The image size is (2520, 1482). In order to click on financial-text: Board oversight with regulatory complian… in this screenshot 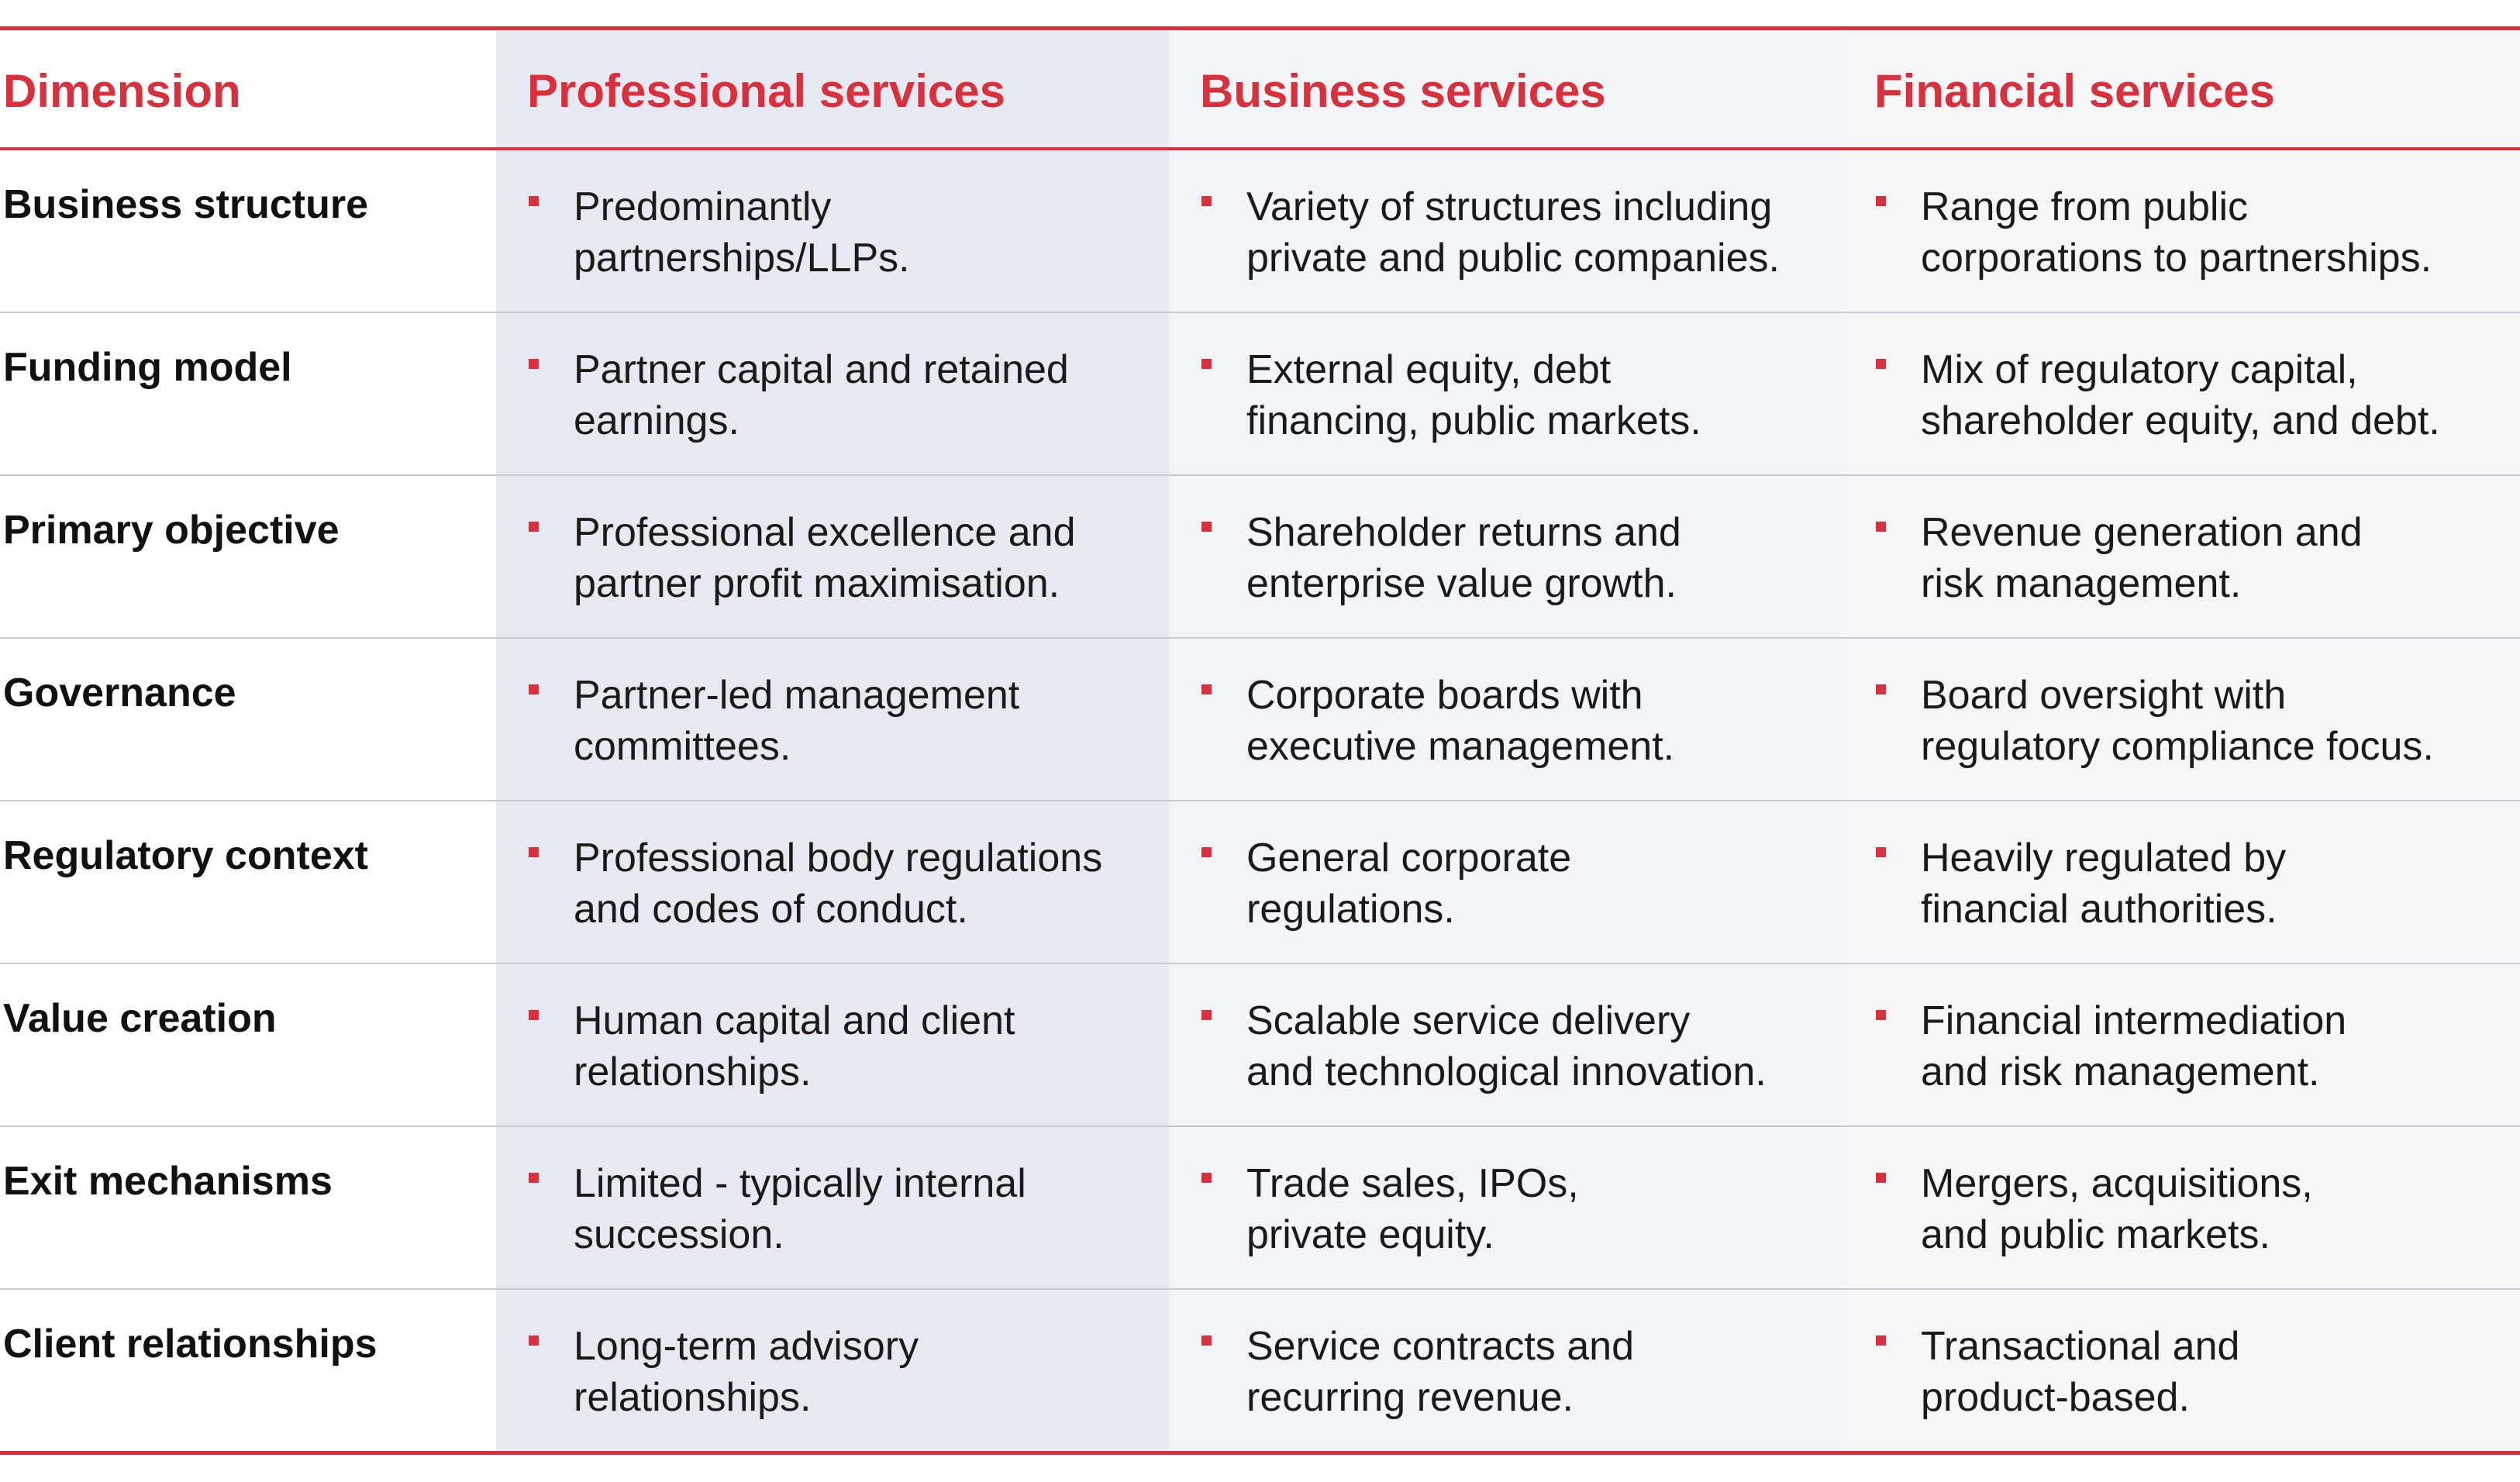, I will do `click(2177, 721)`.